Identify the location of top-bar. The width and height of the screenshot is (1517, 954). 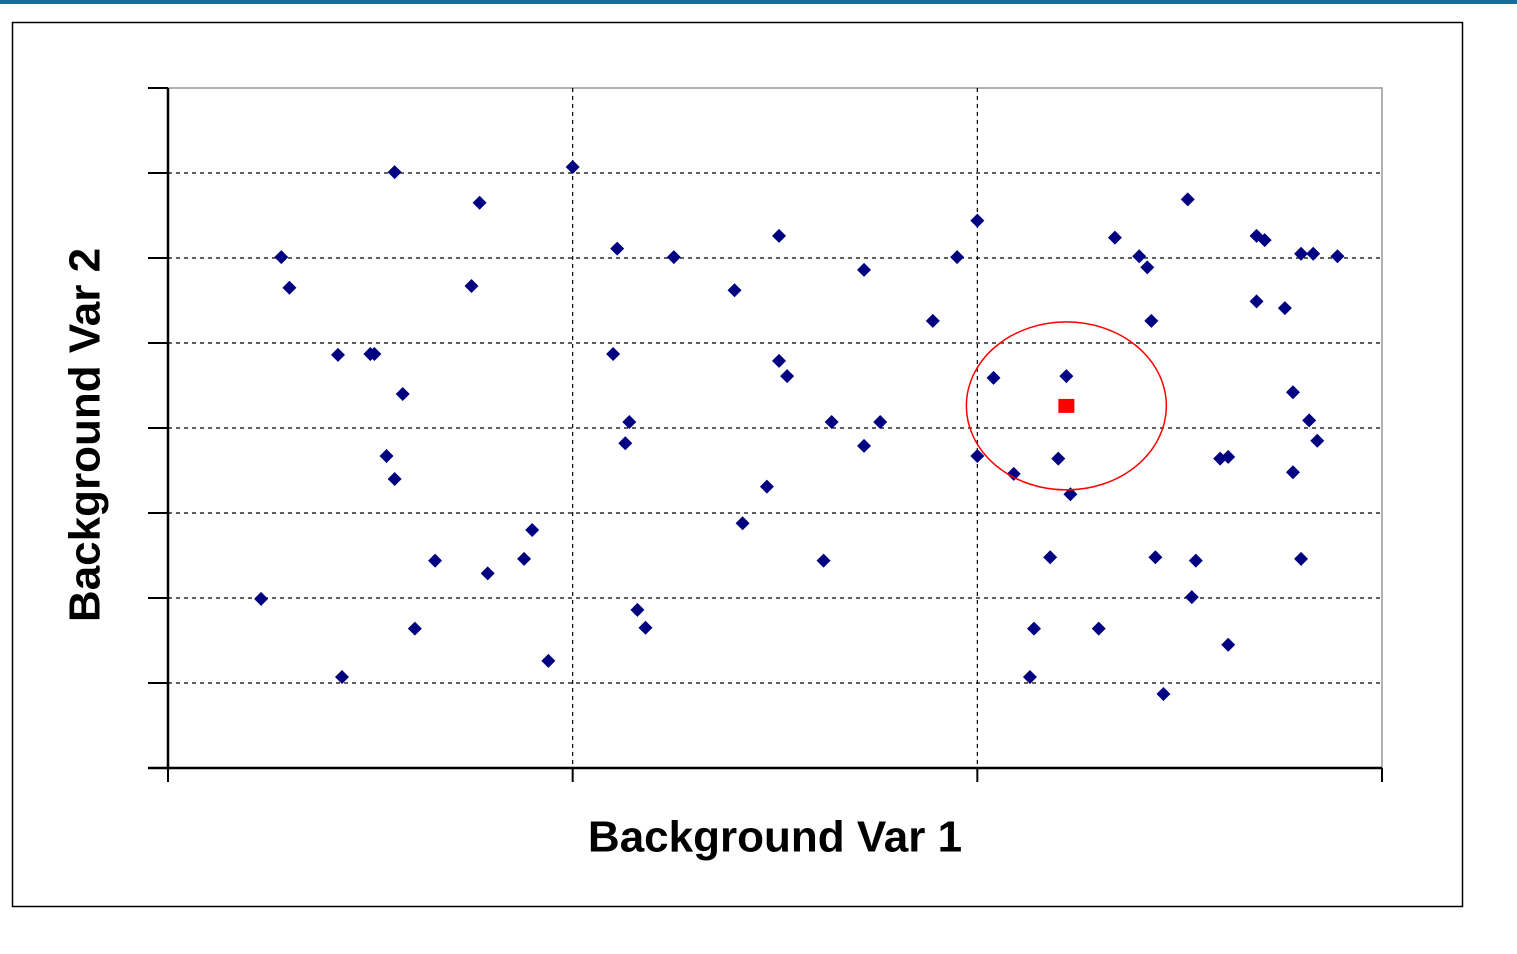
(758, 2).